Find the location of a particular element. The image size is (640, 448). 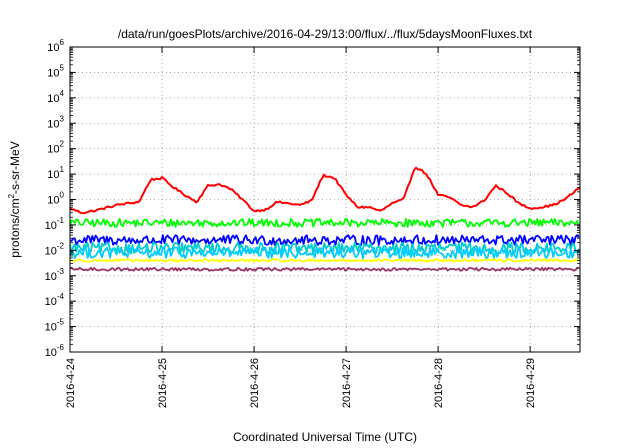

x-tick-label: 2016-4-28 is located at coordinates (439, 383).